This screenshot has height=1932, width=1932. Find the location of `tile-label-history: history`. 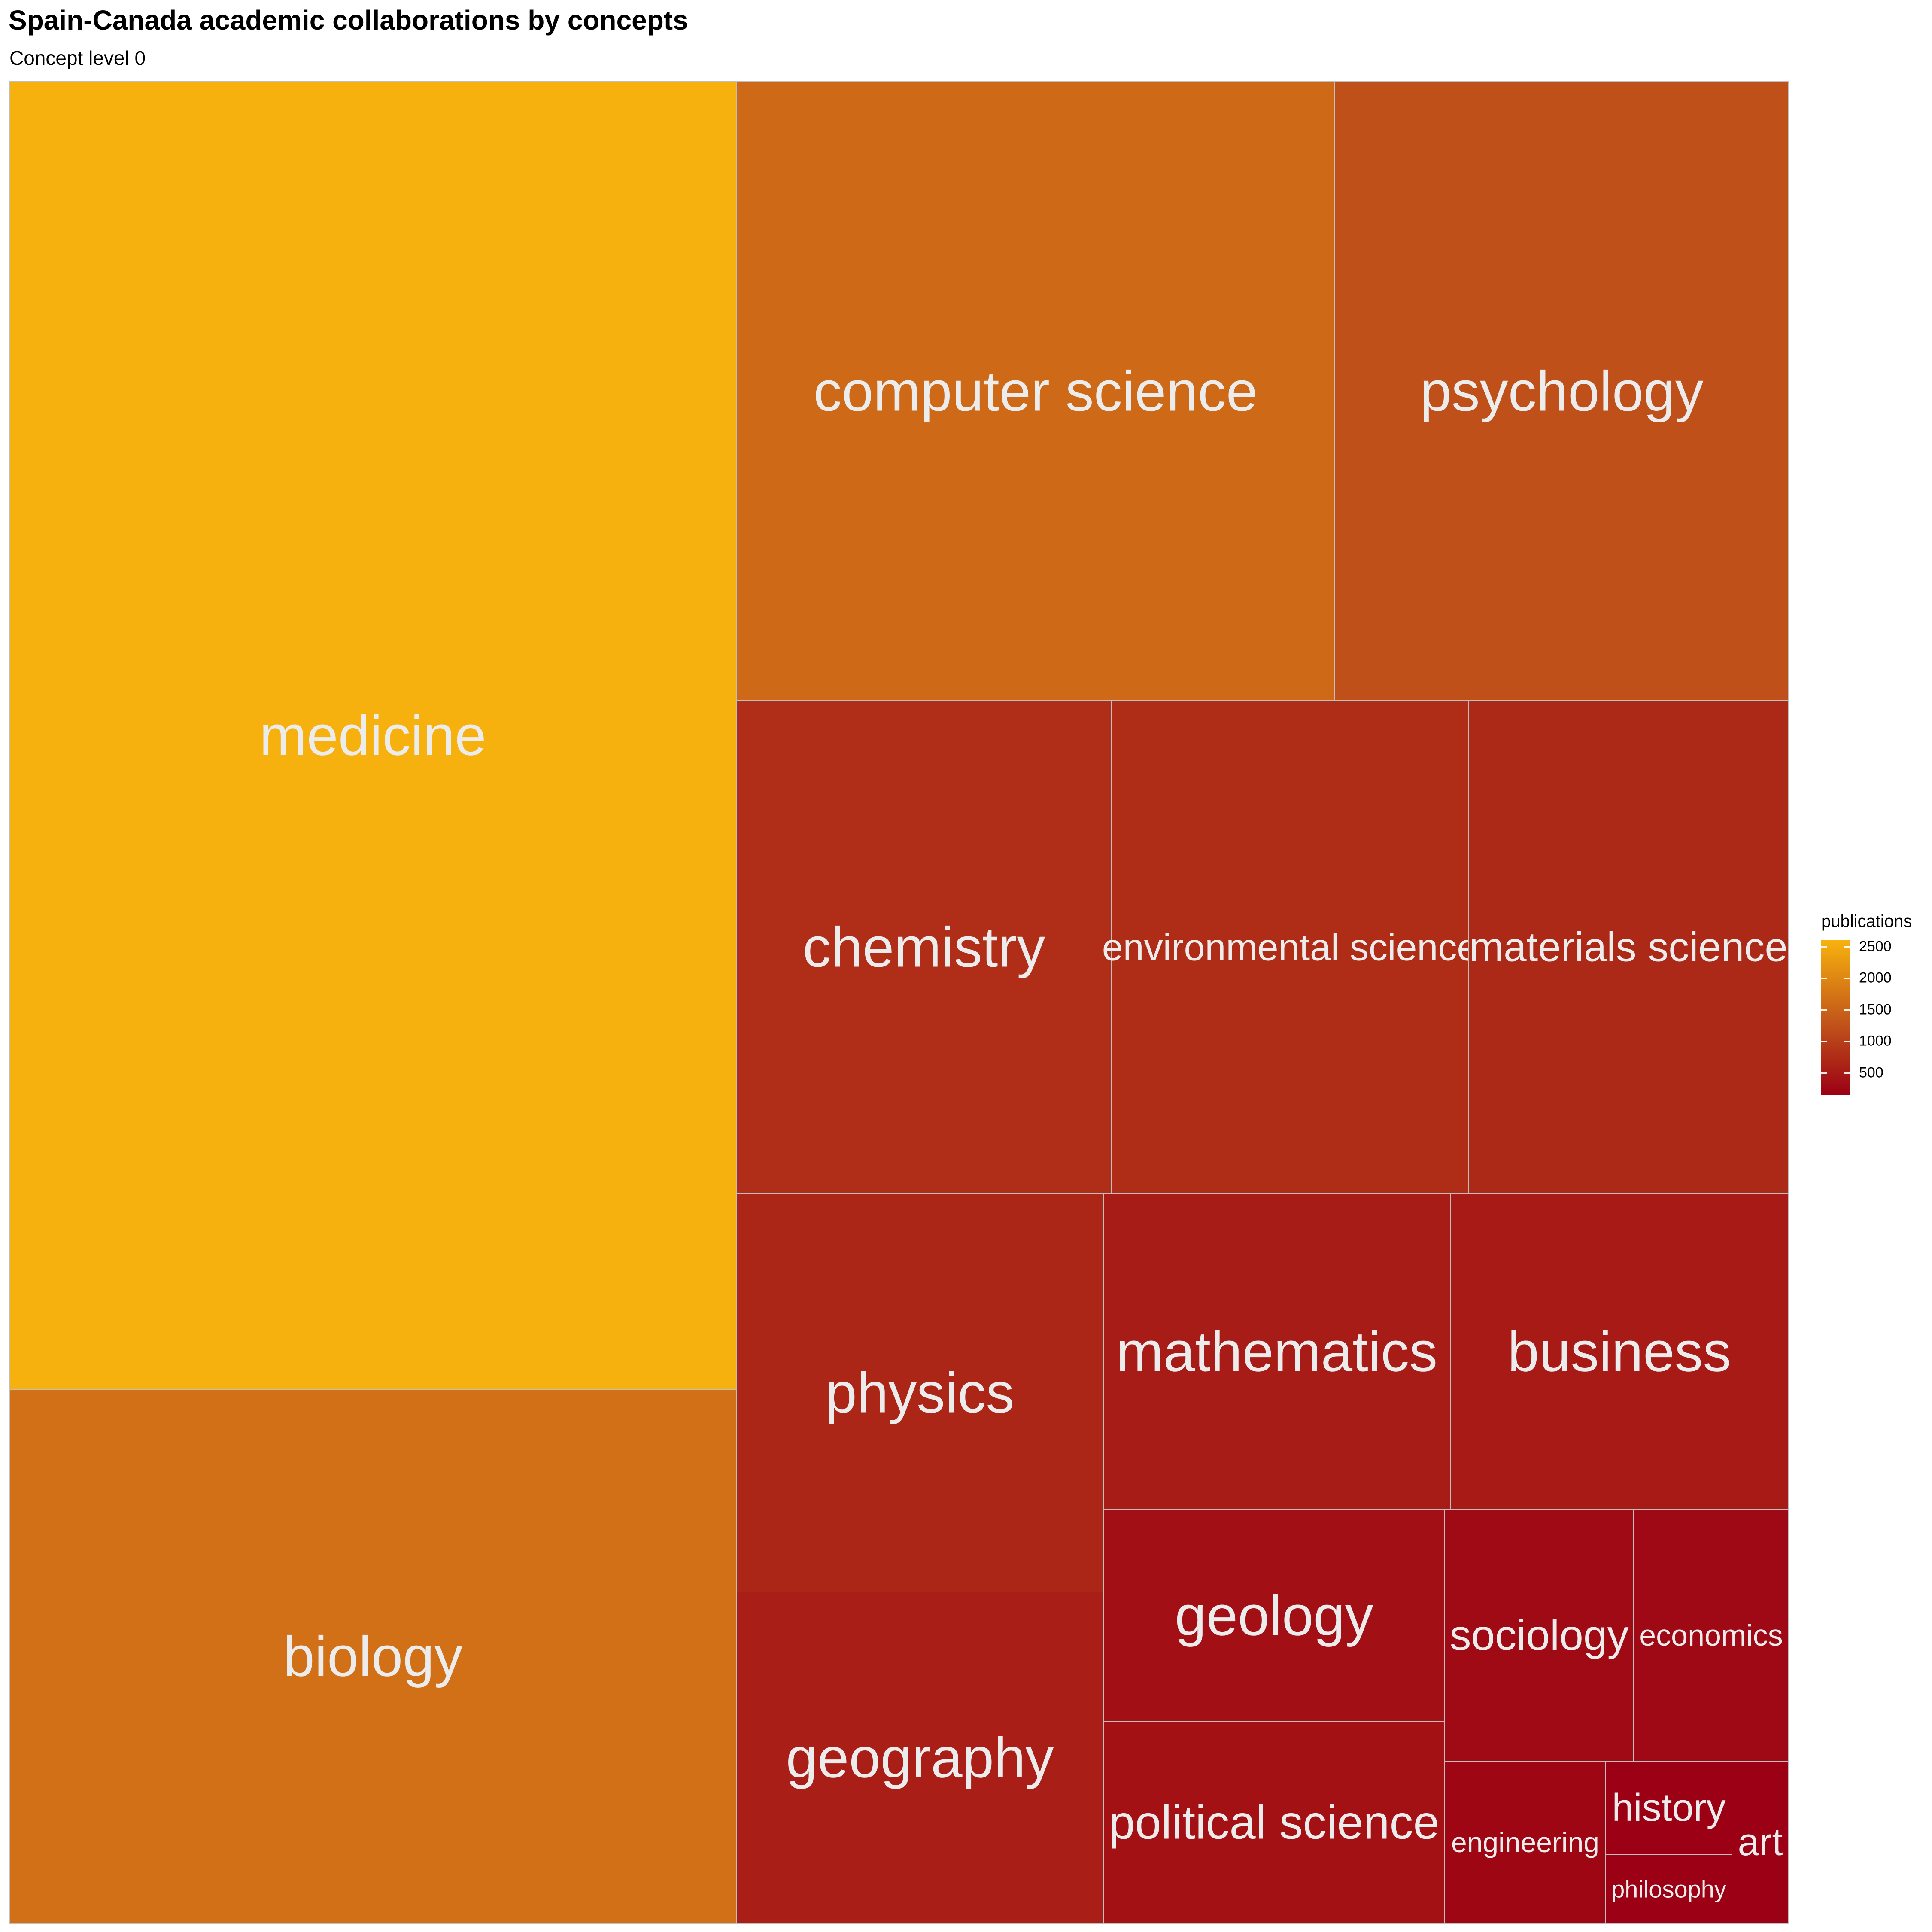

tile-label-history: history is located at coordinates (1668, 1807).